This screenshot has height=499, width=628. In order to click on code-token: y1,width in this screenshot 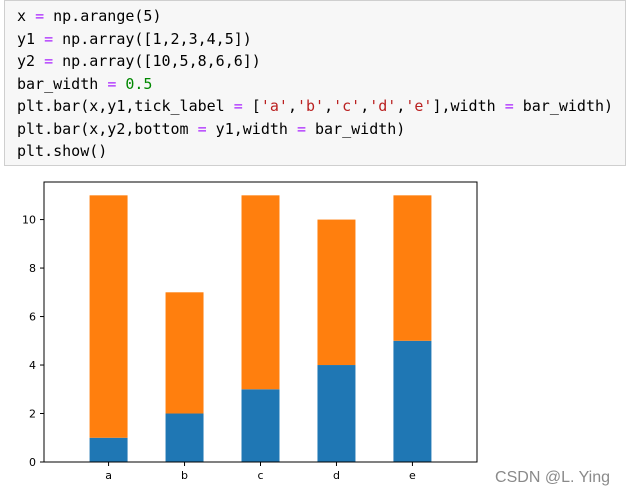, I will do `click(251, 128)`.